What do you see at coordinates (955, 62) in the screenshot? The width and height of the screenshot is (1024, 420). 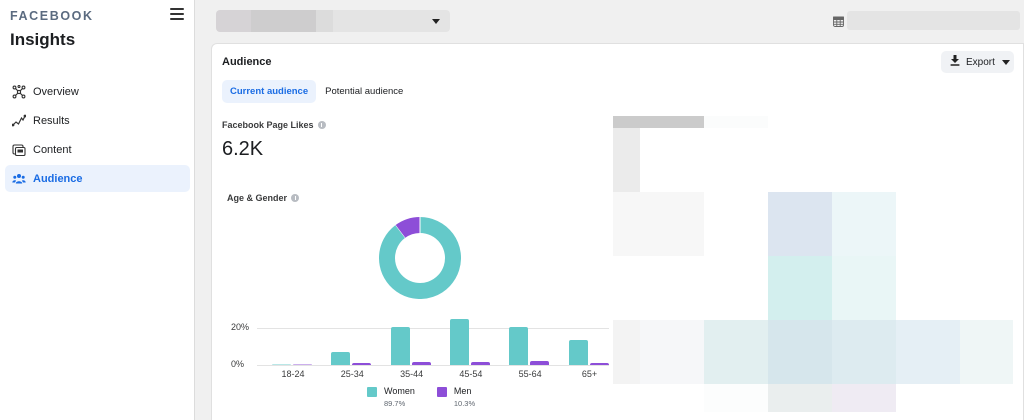 I see `download-icon` at bounding box center [955, 62].